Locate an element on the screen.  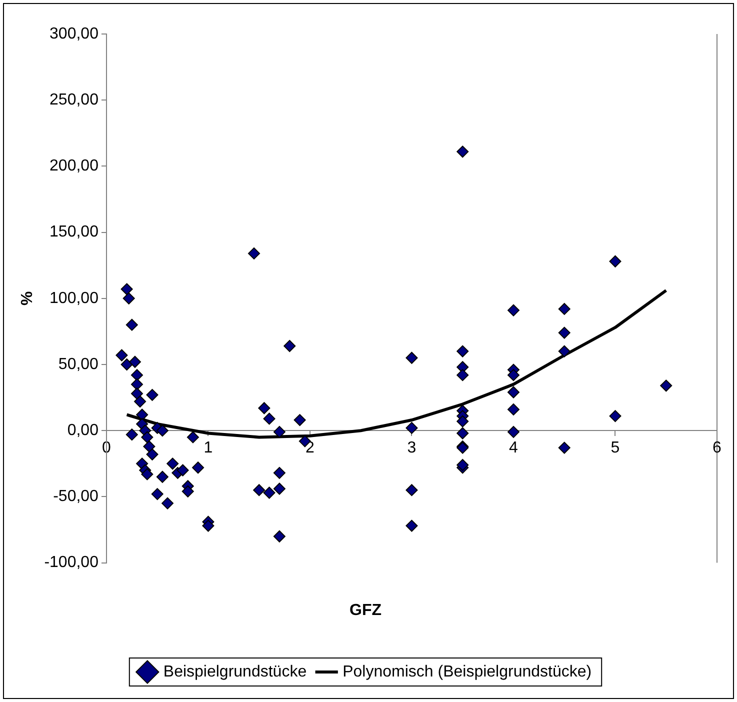
legend-label: Polynomisch (Beispielgrundstücke) is located at coordinates (467, 671).